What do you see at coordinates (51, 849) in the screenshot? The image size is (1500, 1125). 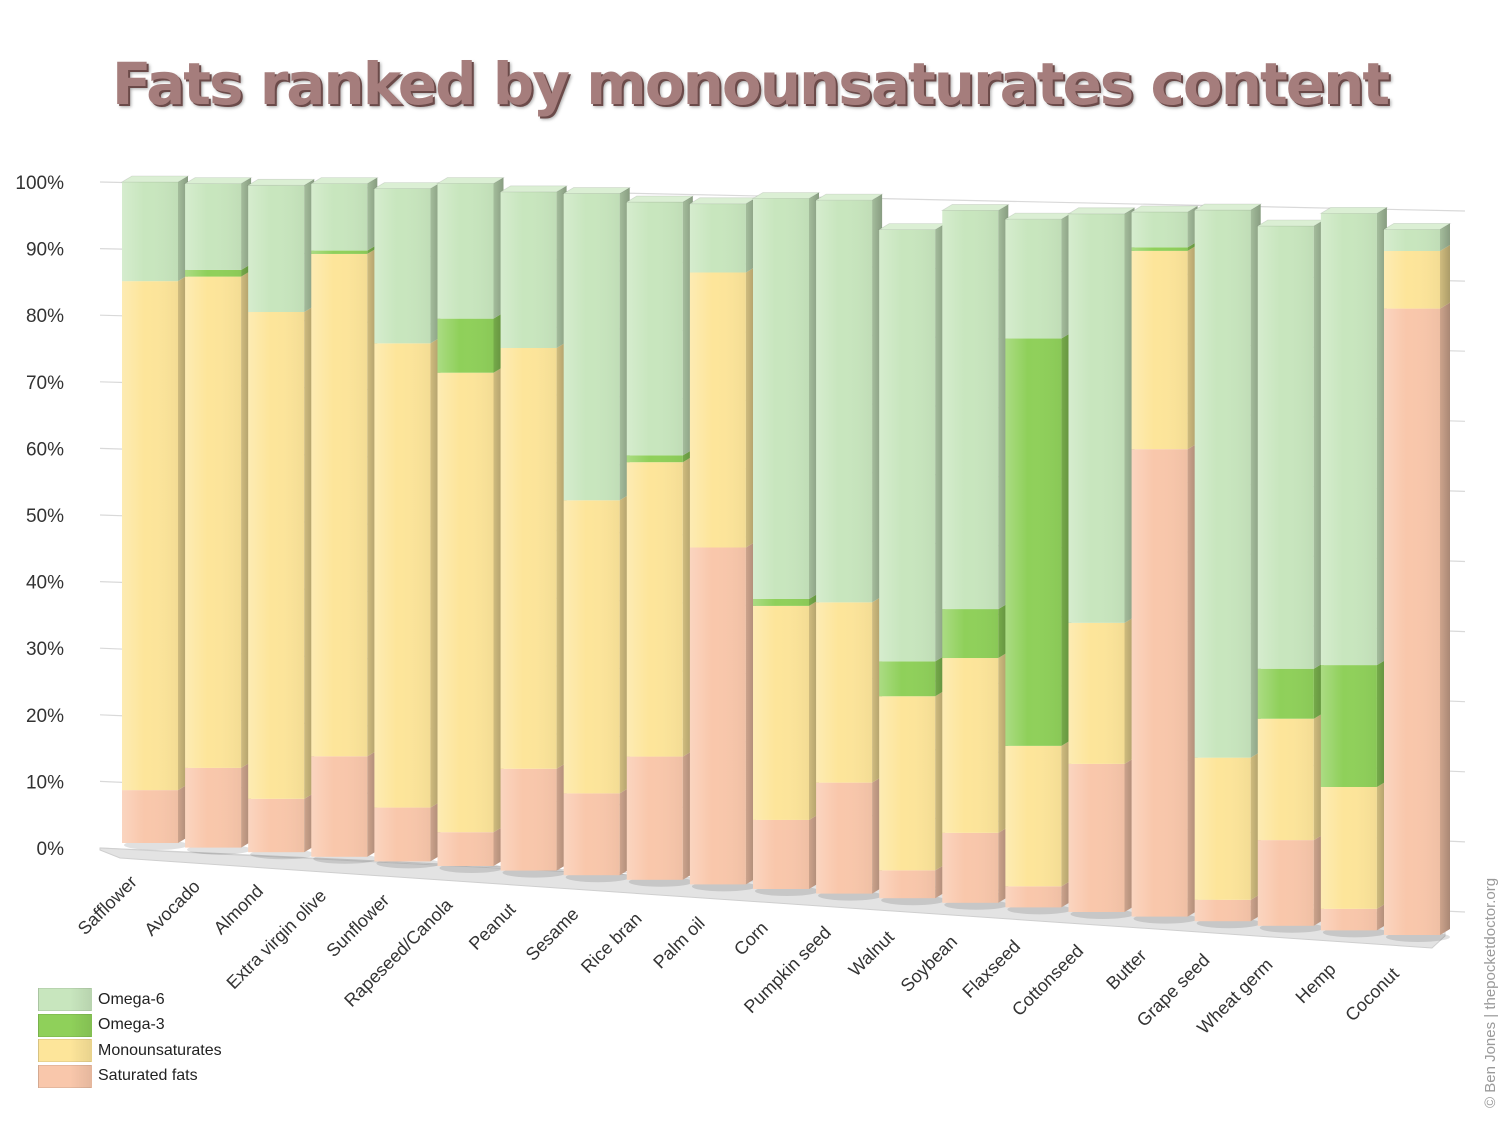 I see `y-tick-label: 0%` at bounding box center [51, 849].